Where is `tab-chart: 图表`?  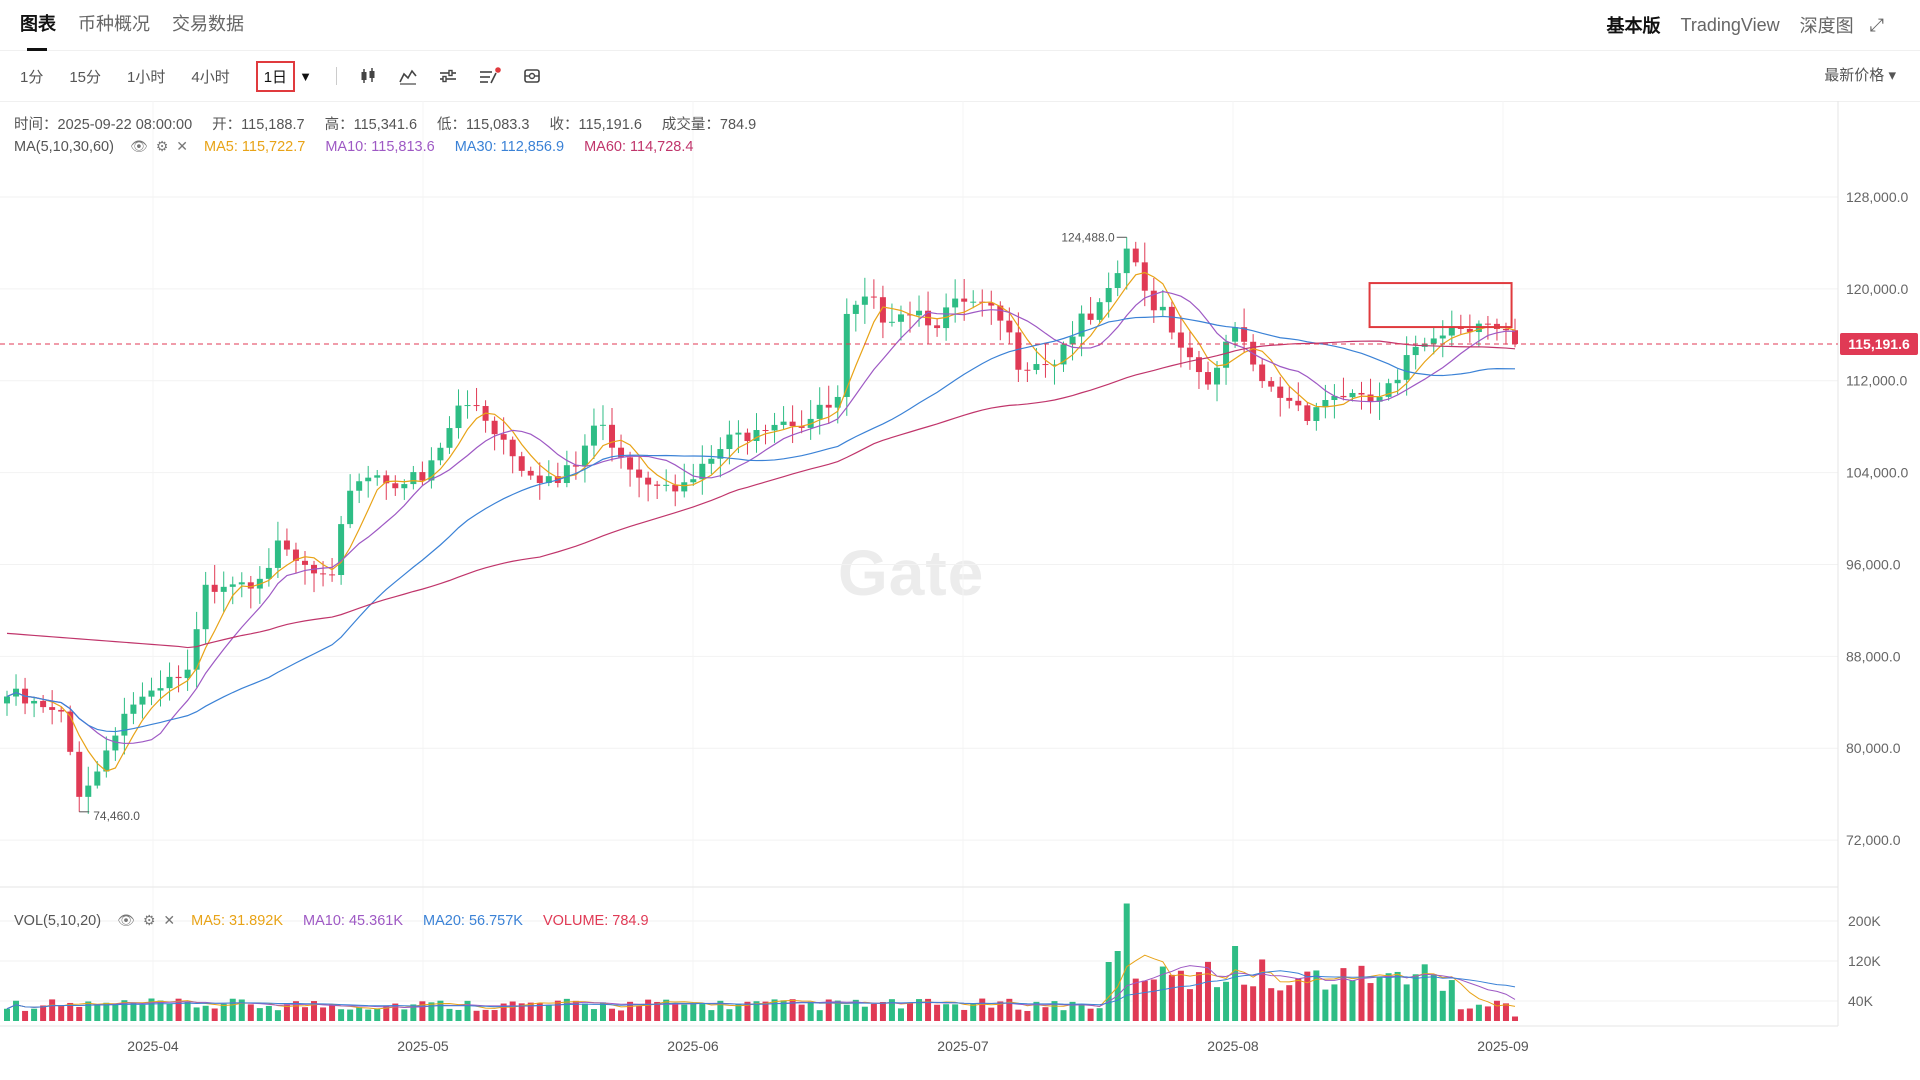
tab-chart: 图表 is located at coordinates (38, 25).